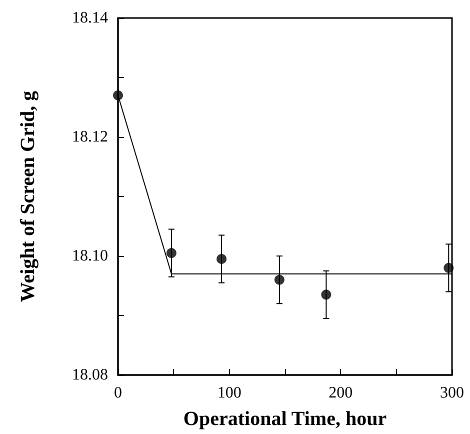  I want to click on x-tick-label: 200, so click(340, 393).